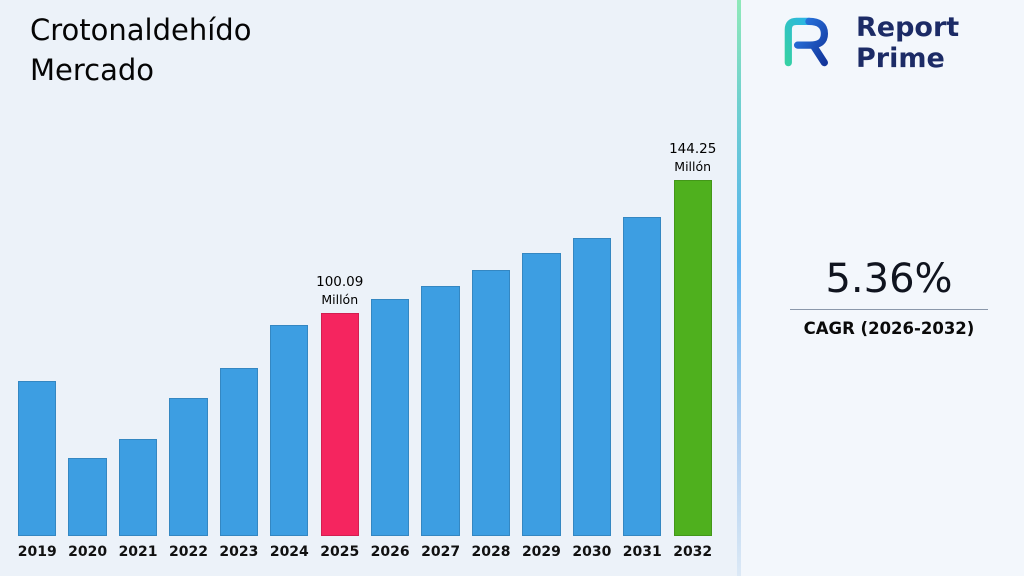 The height and width of the screenshot is (576, 1024). I want to click on brand-name: Report Prime, so click(907, 43).